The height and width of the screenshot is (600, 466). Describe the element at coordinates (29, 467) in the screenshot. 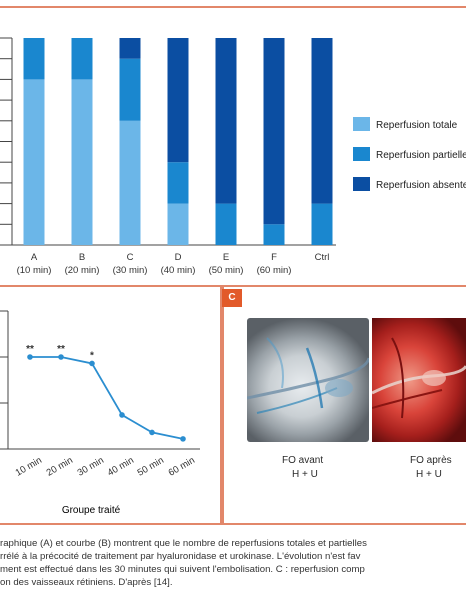

I see `x-tick-label: 10 min` at that location.